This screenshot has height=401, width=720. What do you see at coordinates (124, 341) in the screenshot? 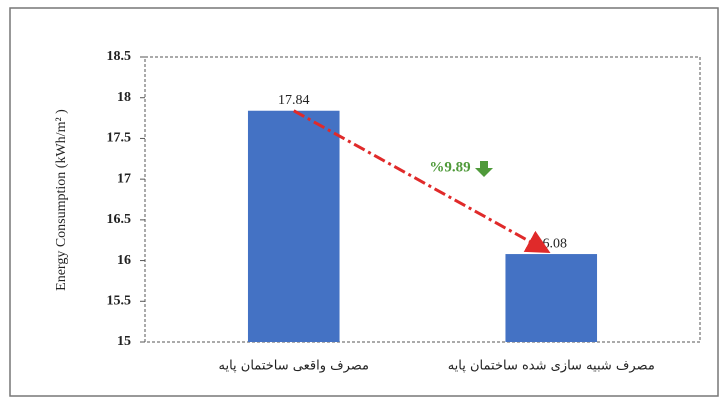
I see `y-tick-label: 15` at bounding box center [124, 341].